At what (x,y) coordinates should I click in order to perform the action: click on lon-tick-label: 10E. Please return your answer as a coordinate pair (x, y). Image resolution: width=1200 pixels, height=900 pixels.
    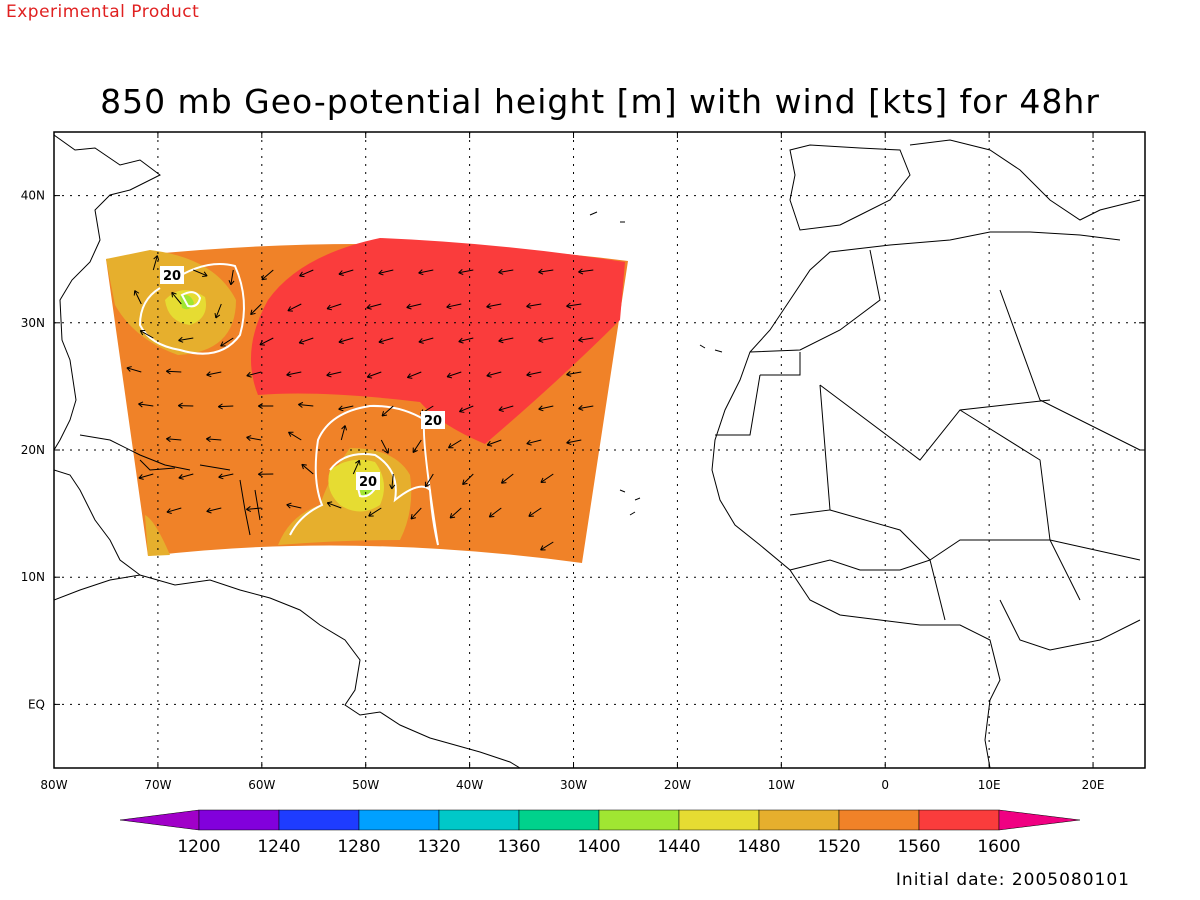
    Looking at the image, I should click on (989, 785).